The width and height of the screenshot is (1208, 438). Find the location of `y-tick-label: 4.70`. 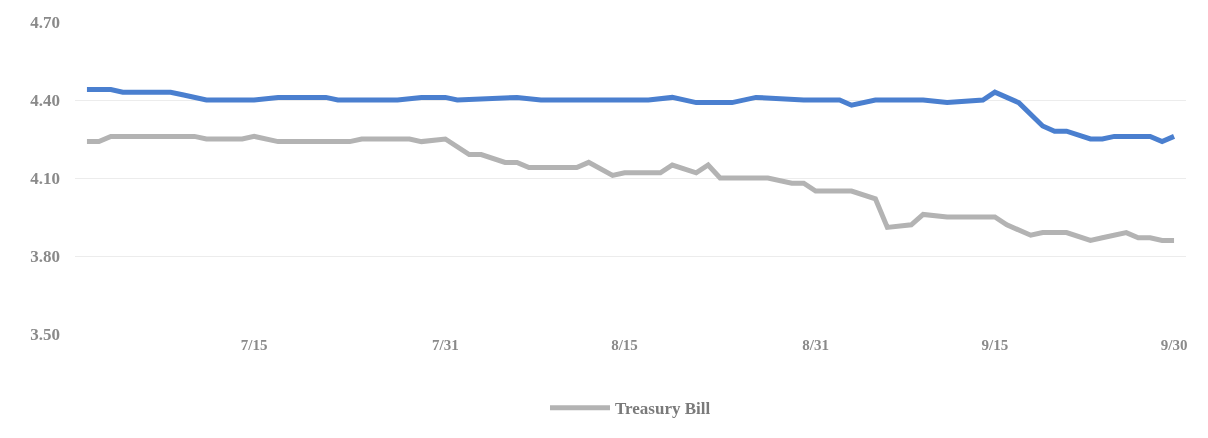

y-tick-label: 4.70 is located at coordinates (45, 22).